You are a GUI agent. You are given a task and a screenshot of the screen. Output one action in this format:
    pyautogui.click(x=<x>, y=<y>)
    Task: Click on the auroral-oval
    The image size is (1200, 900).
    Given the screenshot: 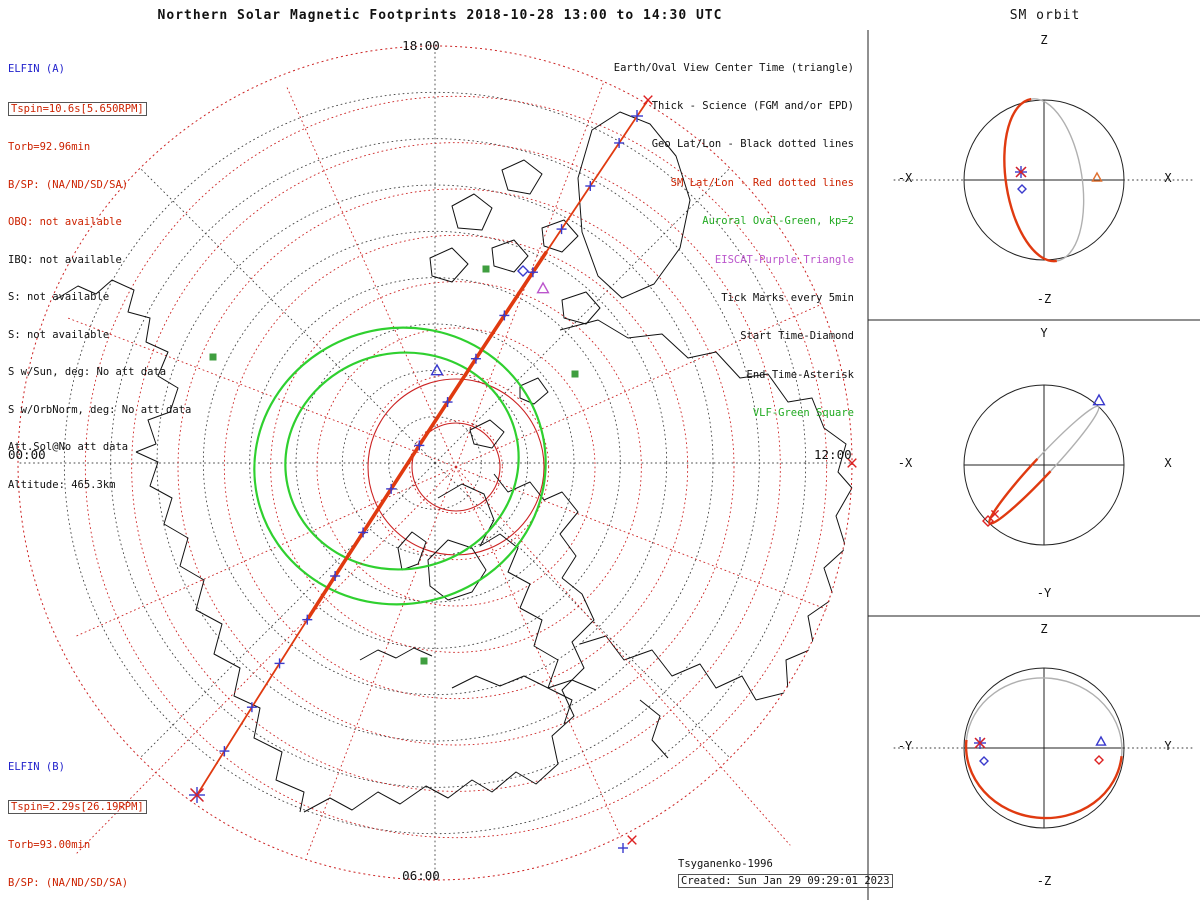 What is the action you would take?
    pyautogui.click(x=400, y=466)
    